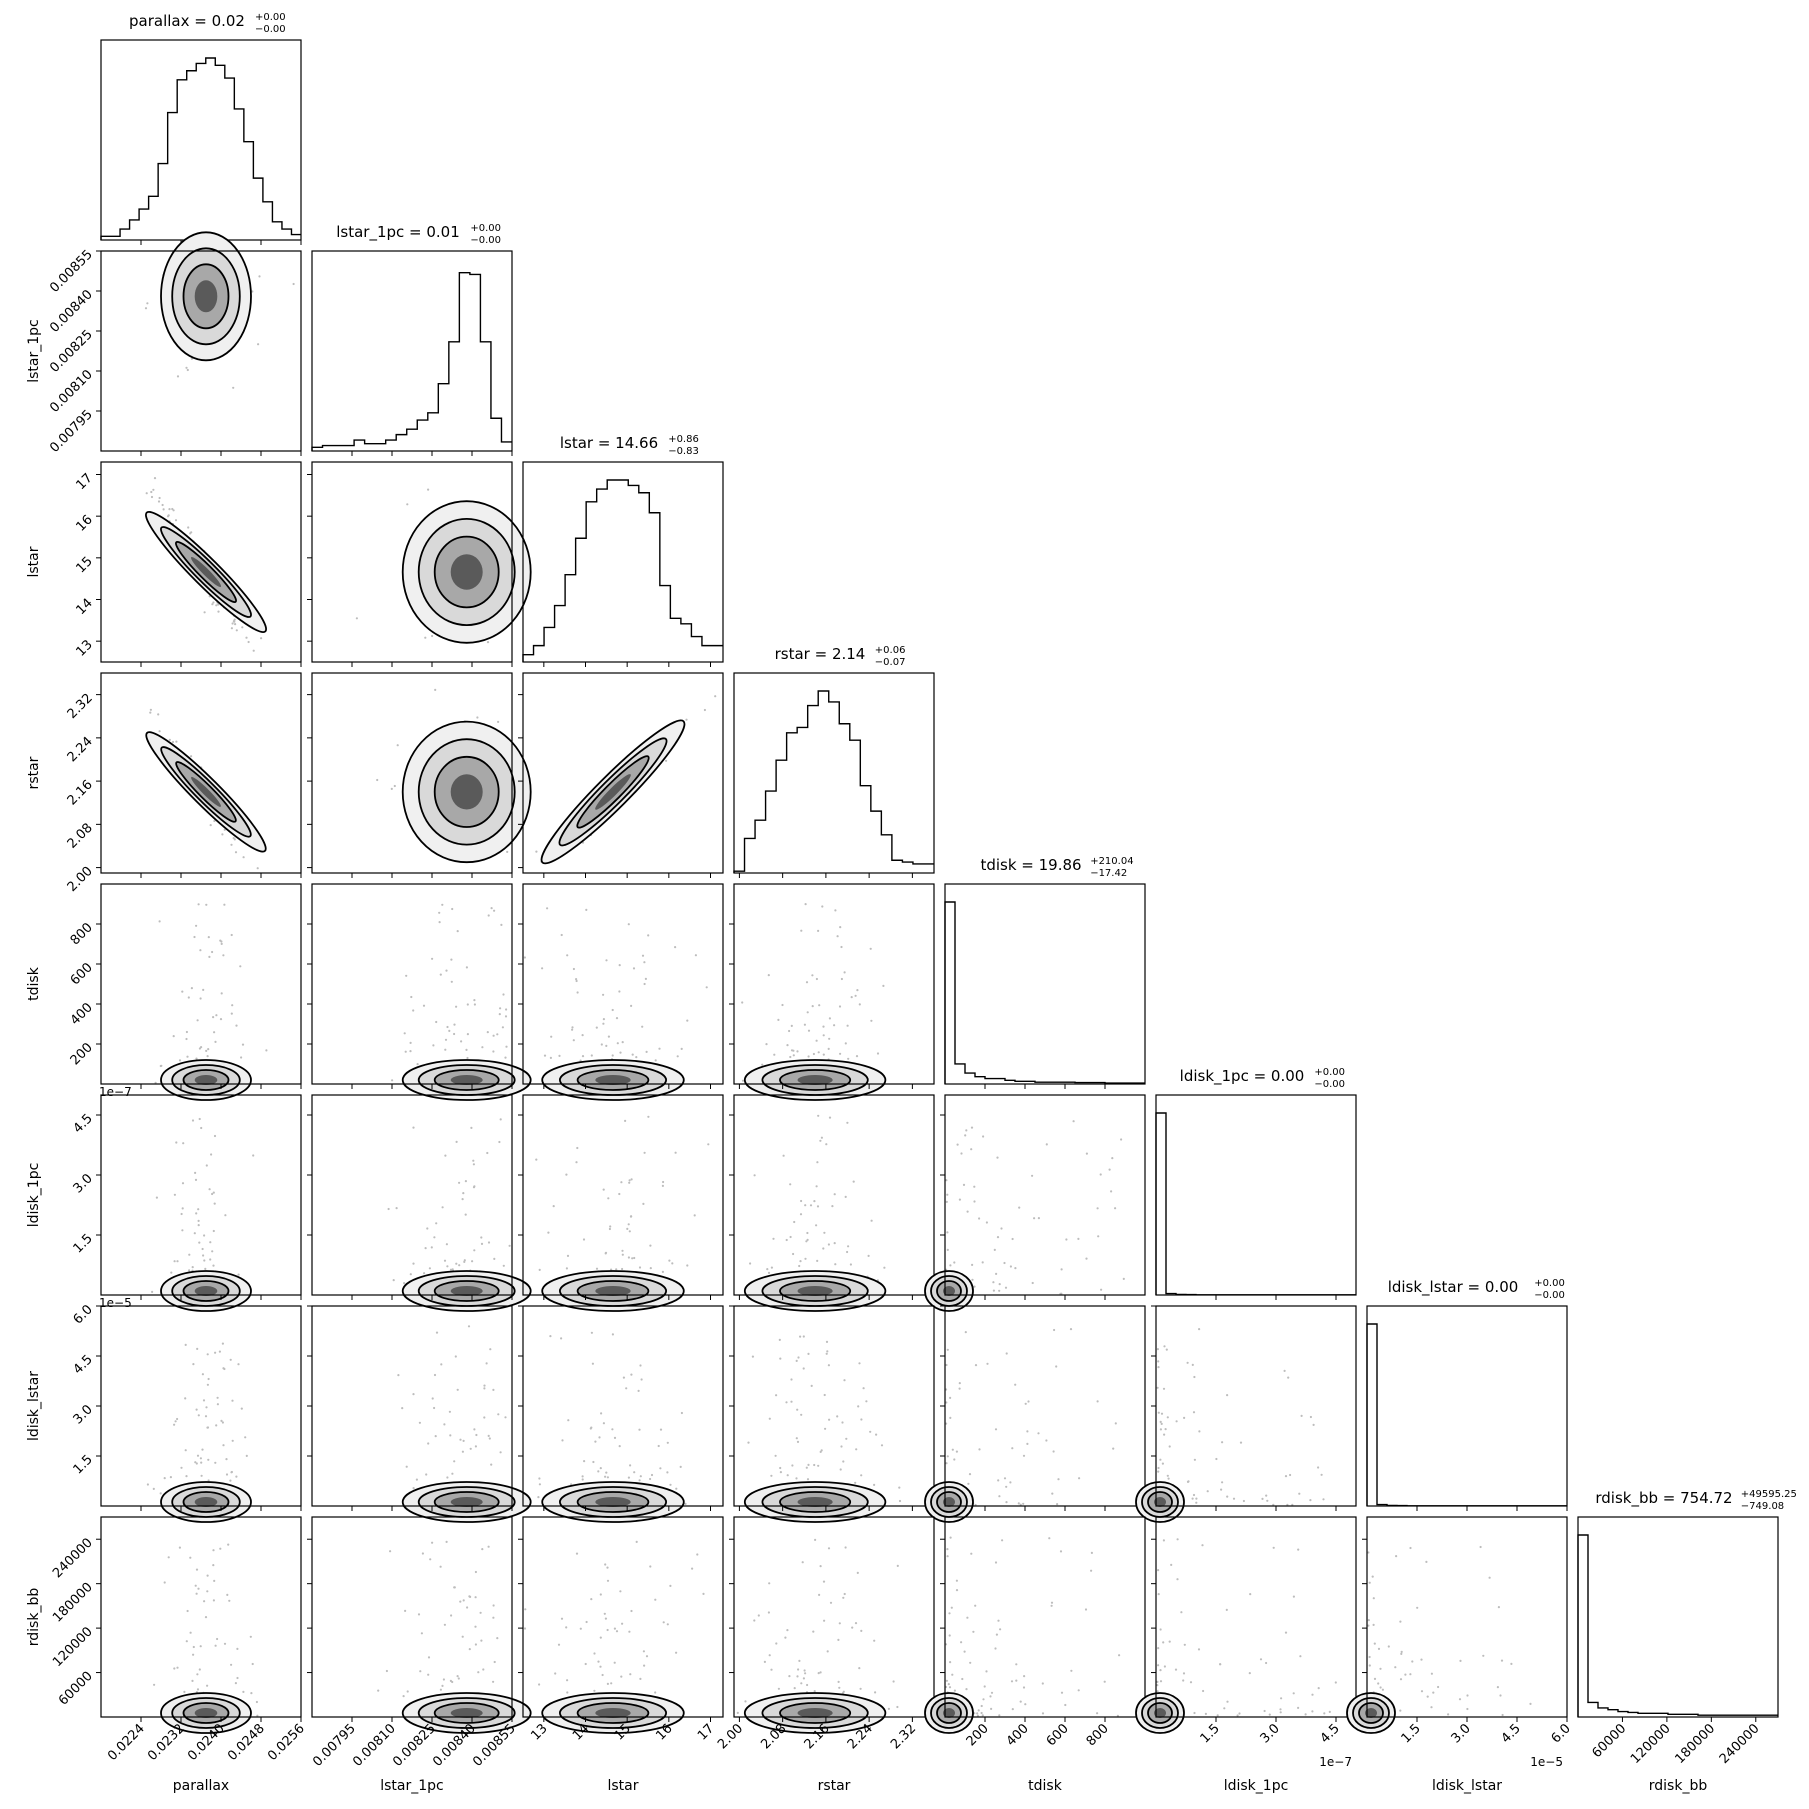  What do you see at coordinates (270, 17) in the screenshot?
I see `title-upper-parallax: +0.00` at bounding box center [270, 17].